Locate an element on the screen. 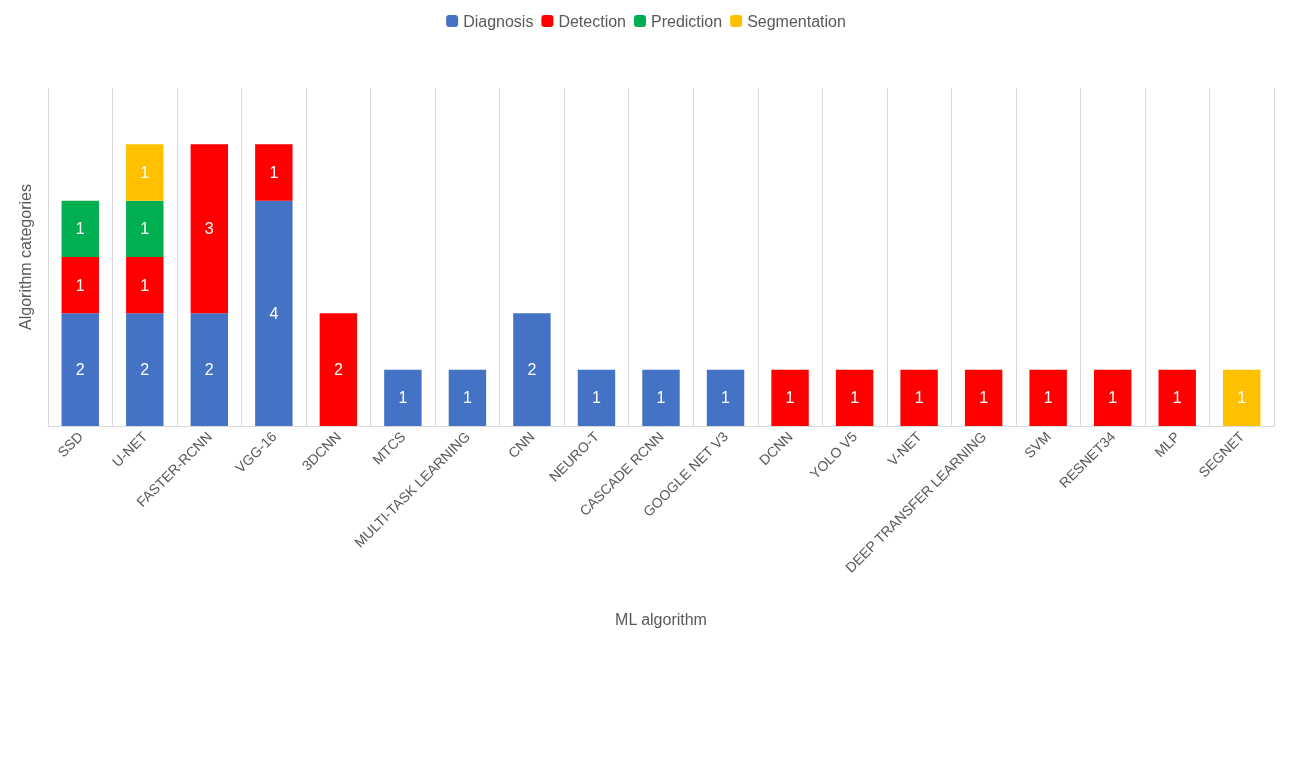 The image size is (1292, 764). legend-label: Segmentation is located at coordinates (796, 21).